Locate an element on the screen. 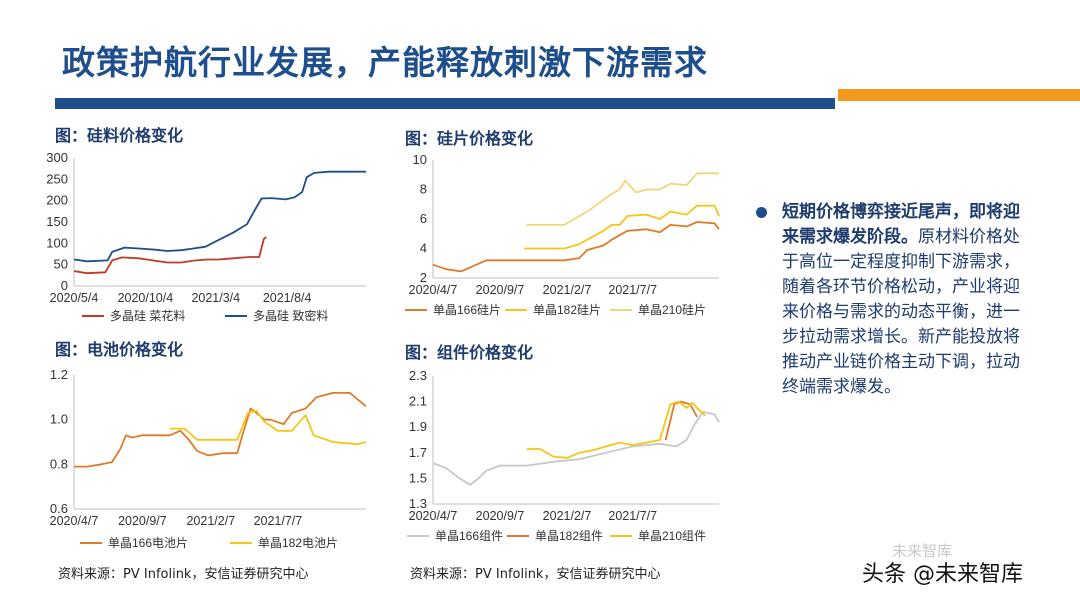 The image size is (1080, 608). legend-label: 单晶210硅片 is located at coordinates (672, 310).